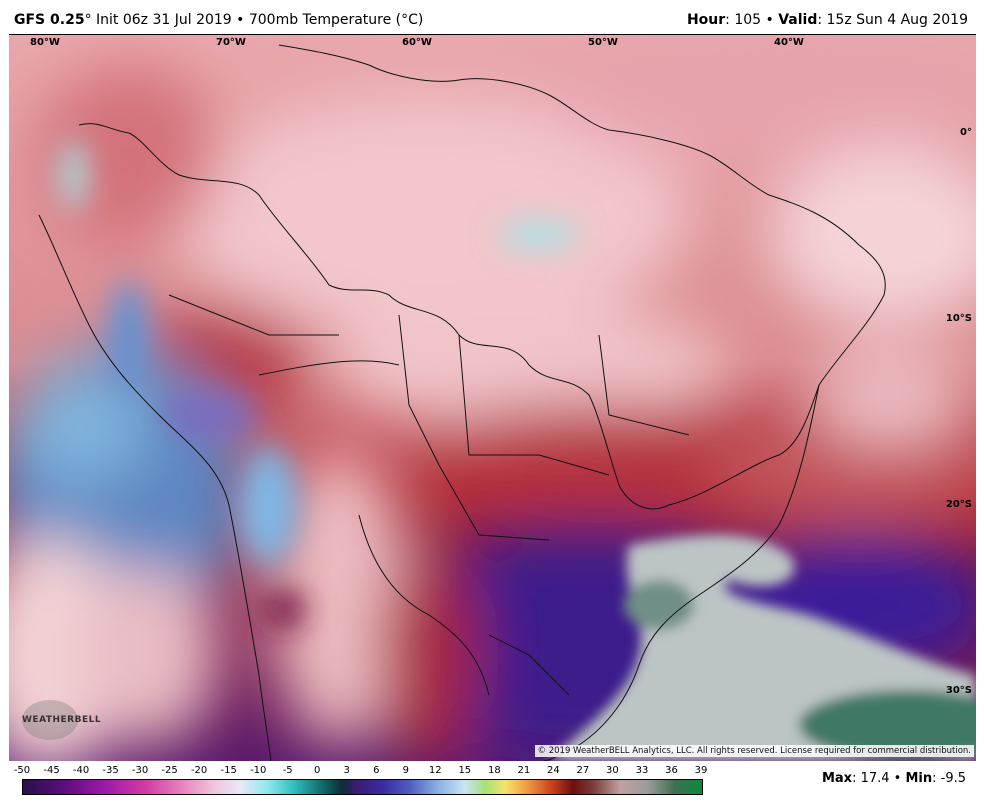  What do you see at coordinates (958, 504) in the screenshot?
I see `lat-label-20s: 20°S` at bounding box center [958, 504].